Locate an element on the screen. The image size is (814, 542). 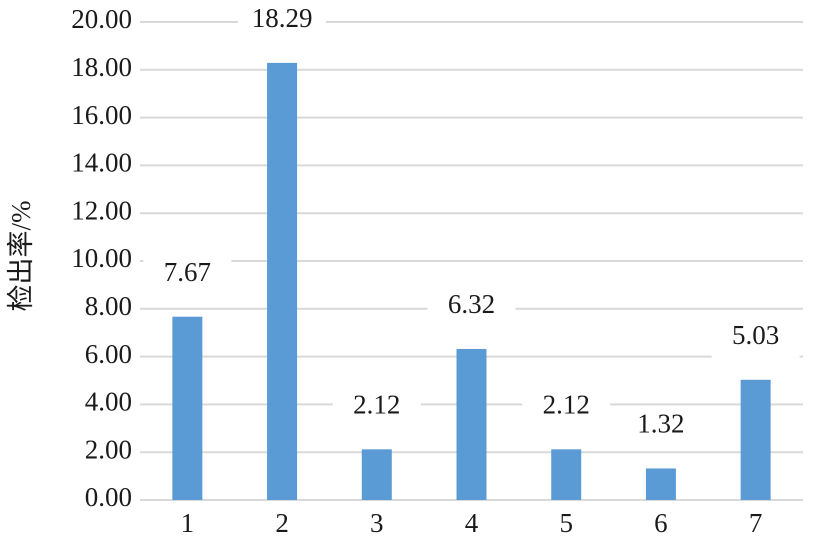
value-label: 1.32 is located at coordinates (660, 424).